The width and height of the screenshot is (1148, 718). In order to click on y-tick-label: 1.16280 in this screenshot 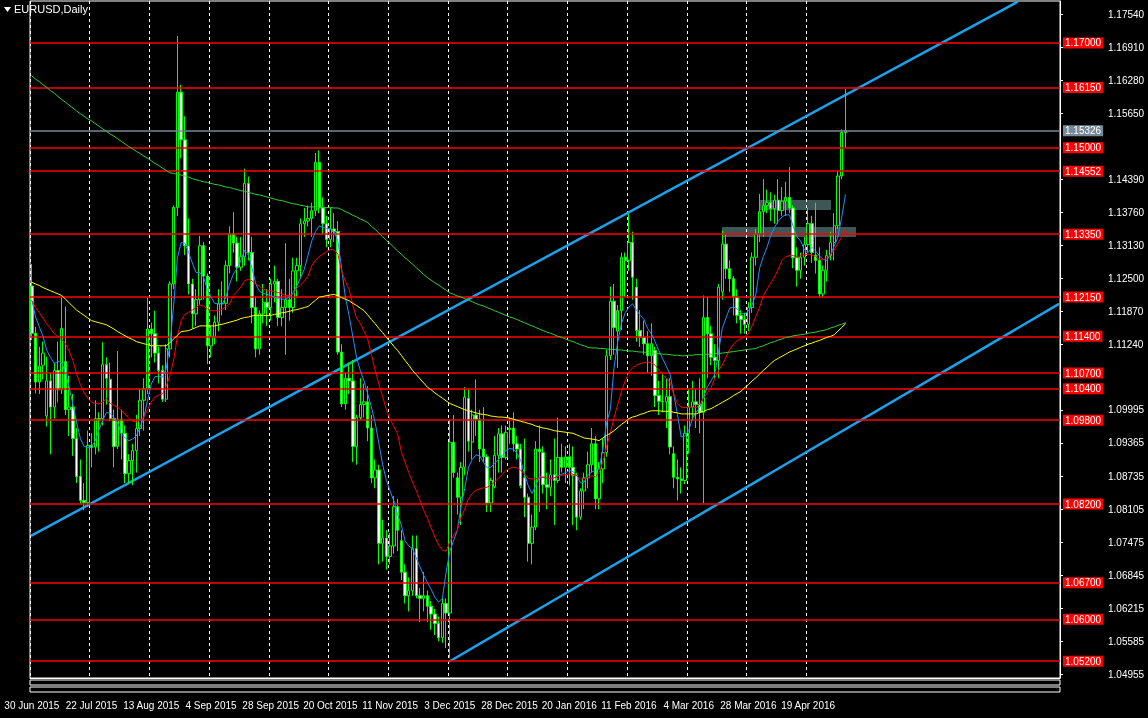, I will do `click(1126, 81)`.